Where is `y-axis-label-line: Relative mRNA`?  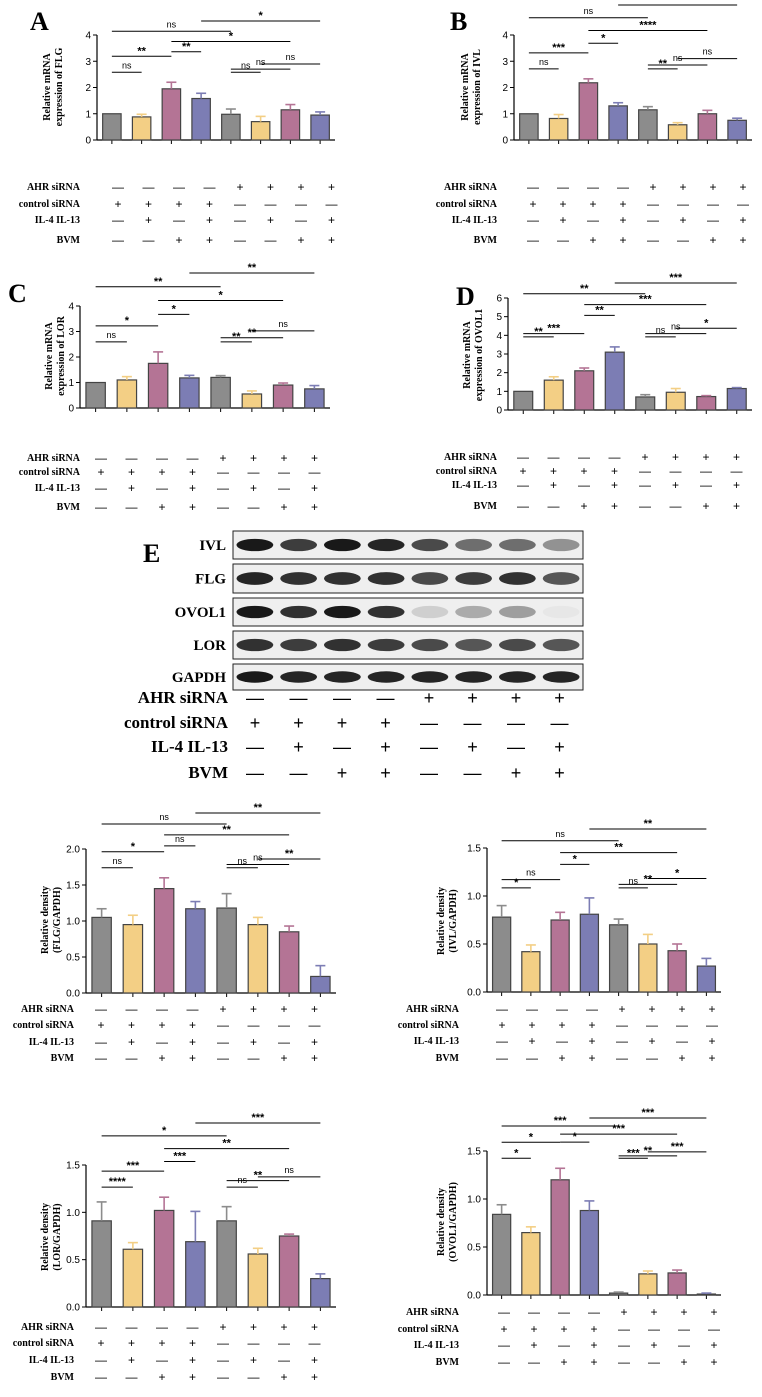 y-axis-label-line: Relative mRNA is located at coordinates (49, 355).